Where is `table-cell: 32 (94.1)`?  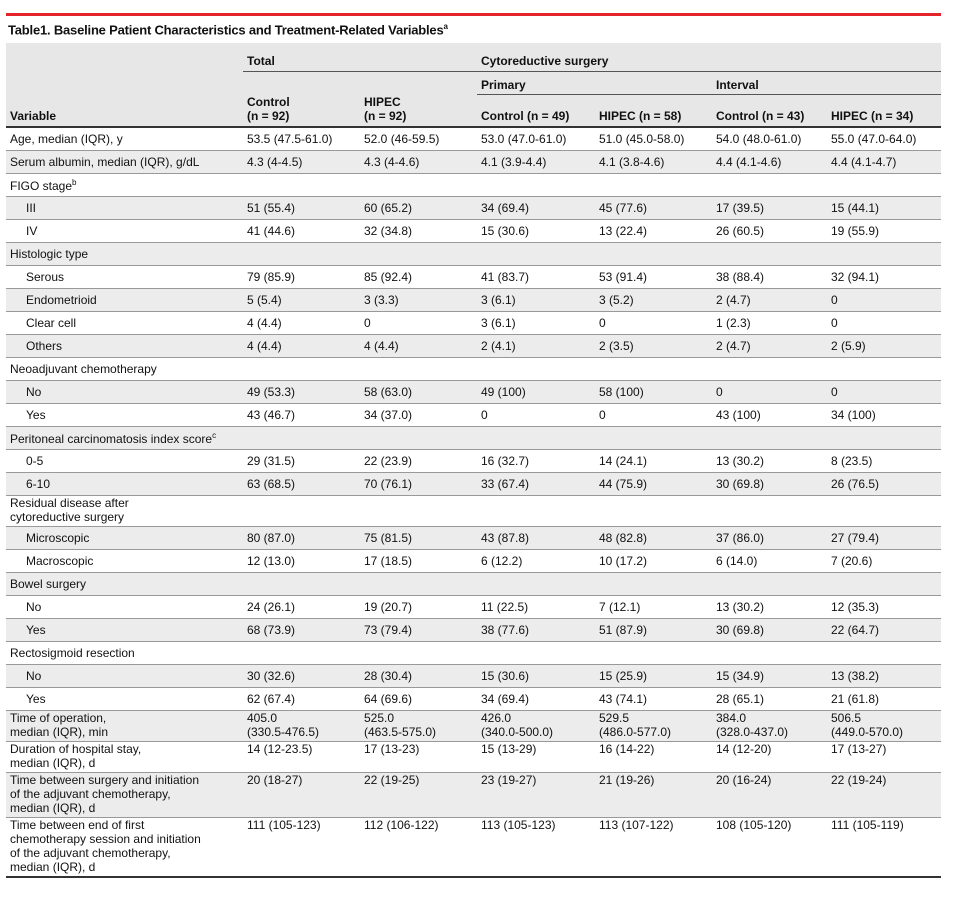 table-cell: 32 (94.1) is located at coordinates (884, 277).